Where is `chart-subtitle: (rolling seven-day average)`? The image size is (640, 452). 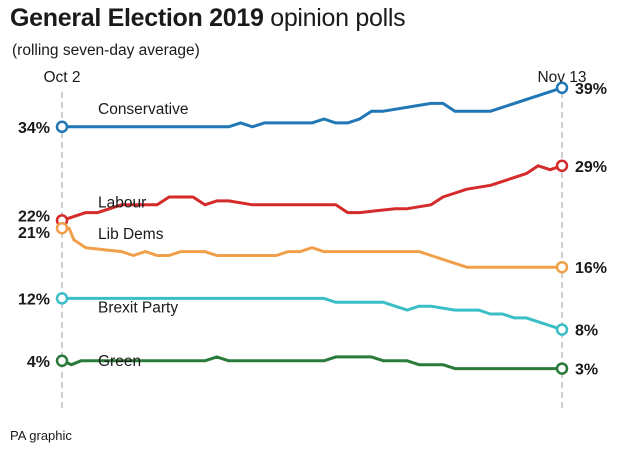
chart-subtitle: (rolling seven-day average) is located at coordinates (106, 50).